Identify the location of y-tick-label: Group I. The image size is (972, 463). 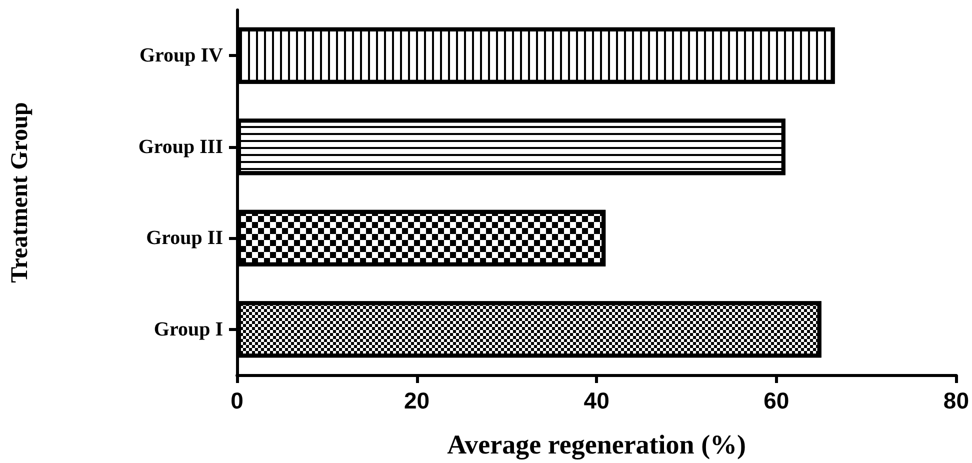
(189, 329).